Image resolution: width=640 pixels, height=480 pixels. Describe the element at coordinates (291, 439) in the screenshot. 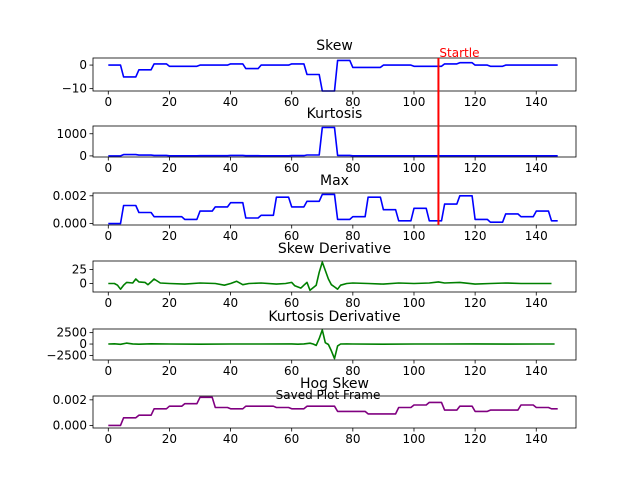

I see `hog-skew-xtick-label: 60` at that location.